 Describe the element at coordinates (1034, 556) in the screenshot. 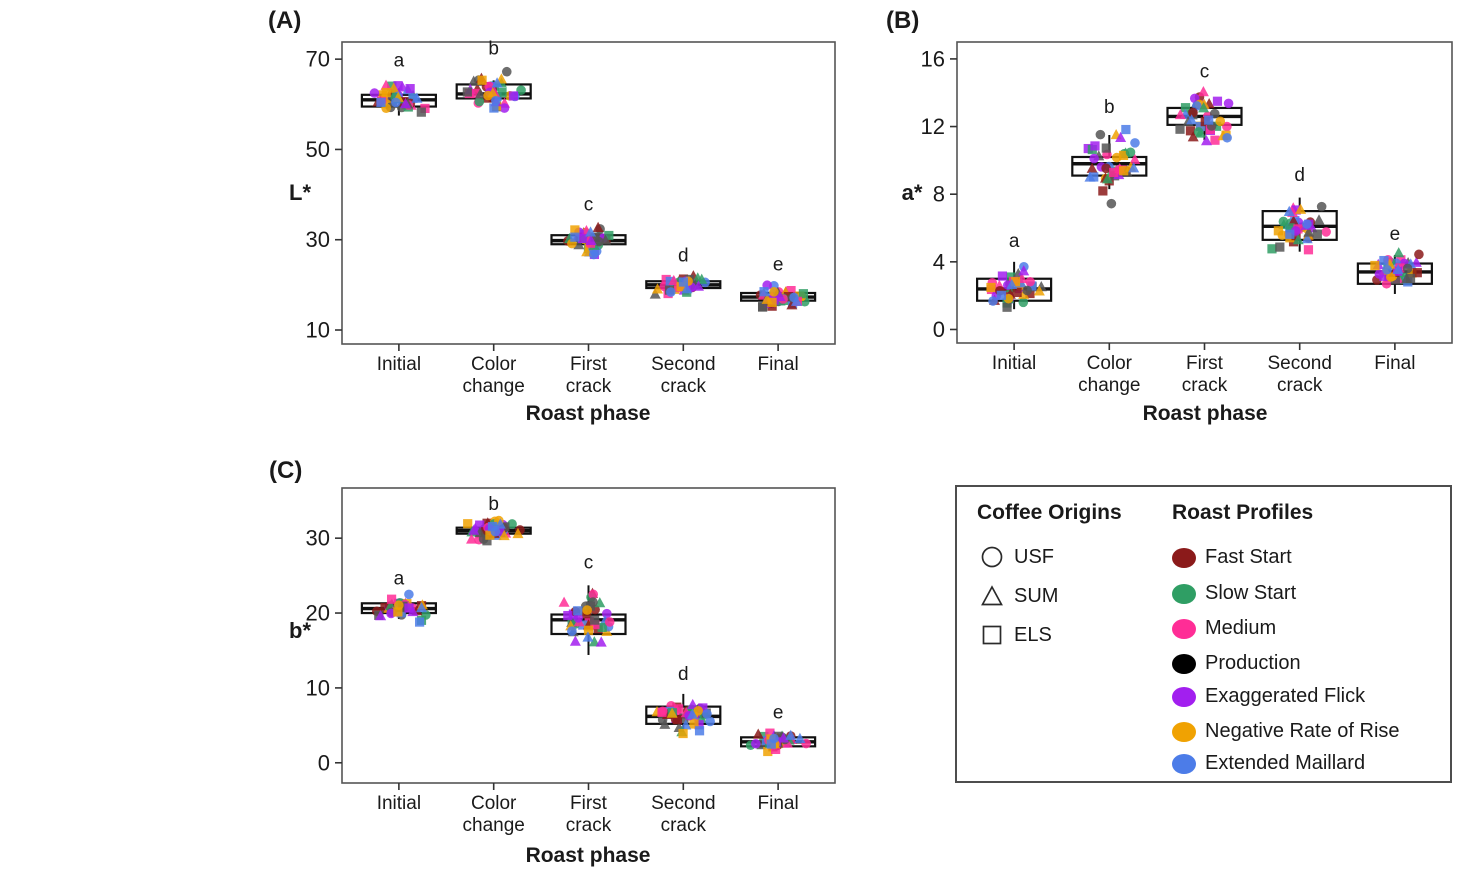

I see `legend-origin-usf-label: USF` at that location.